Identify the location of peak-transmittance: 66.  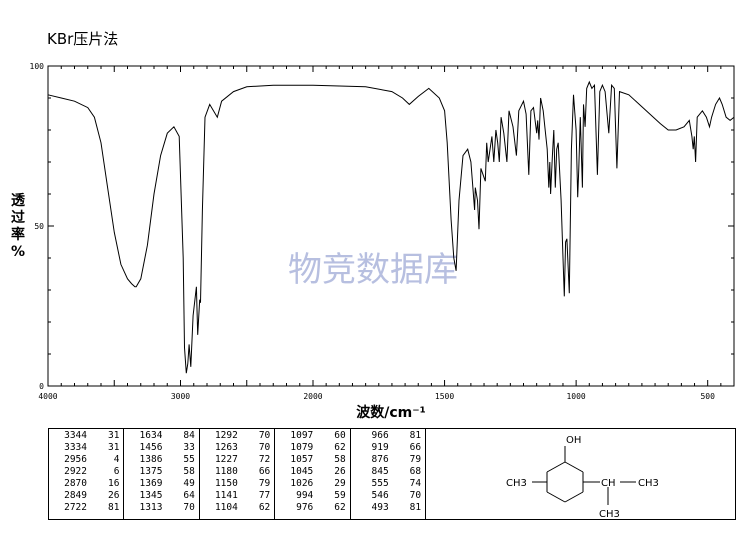
(264, 471).